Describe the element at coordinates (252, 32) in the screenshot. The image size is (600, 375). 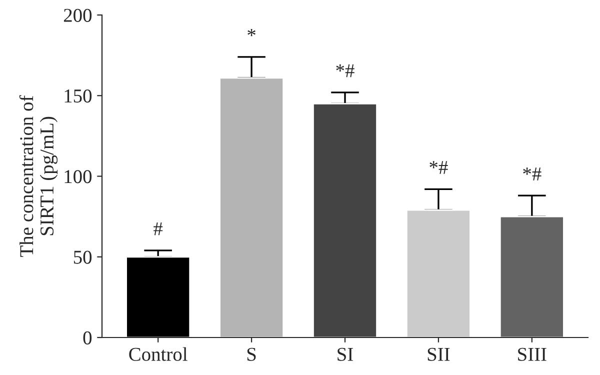
I see `annotation: *` at that location.